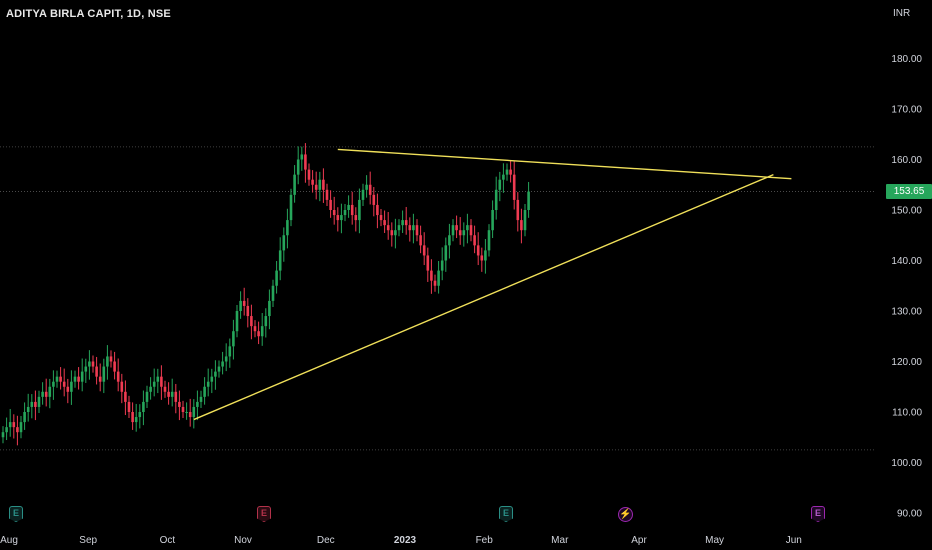  What do you see at coordinates (326, 540) in the screenshot?
I see `x-tick-label: Dec` at bounding box center [326, 540].